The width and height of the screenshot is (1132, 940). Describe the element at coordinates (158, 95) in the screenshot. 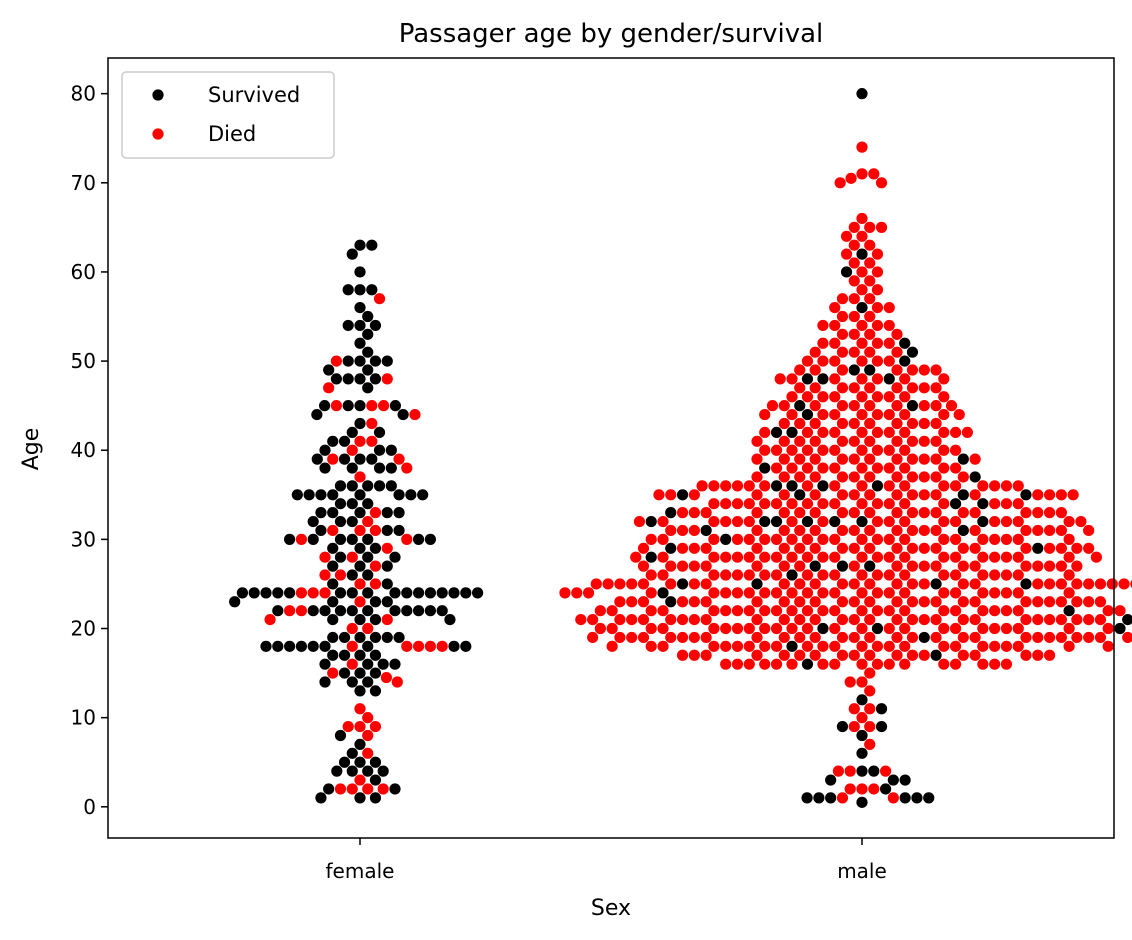

I see `legend-marker-survived` at that location.